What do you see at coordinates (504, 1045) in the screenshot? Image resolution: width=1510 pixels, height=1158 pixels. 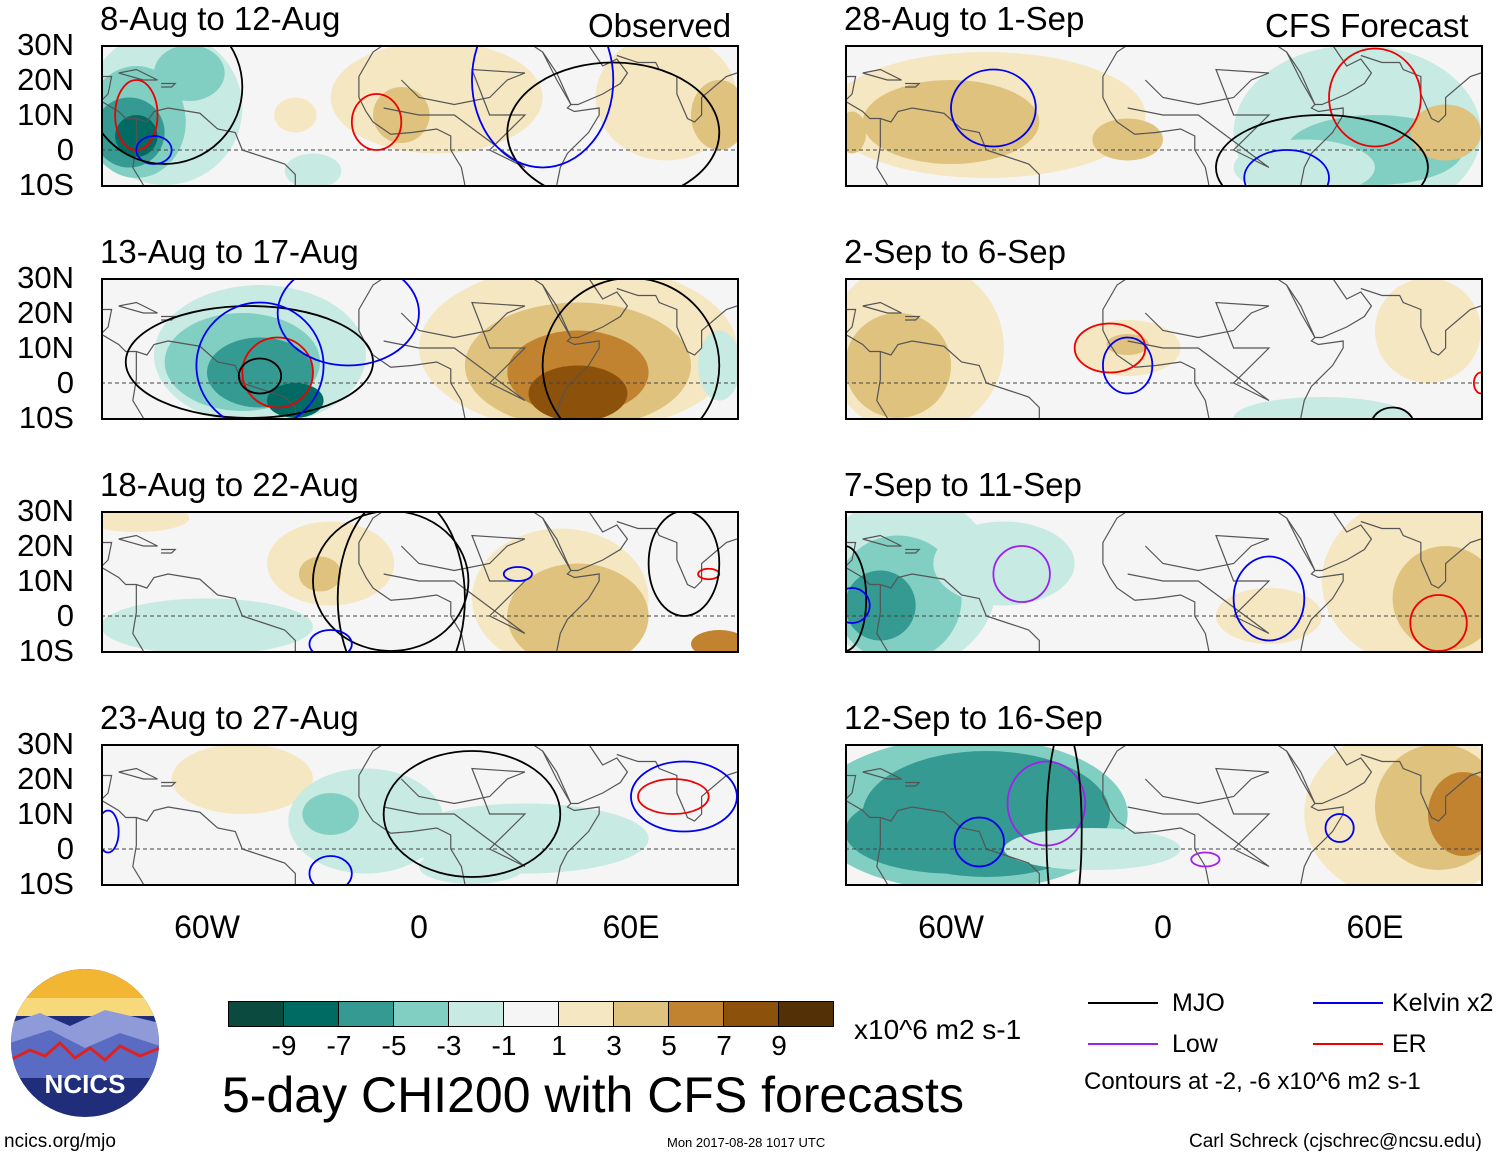 I see `colorbar-tick: -1` at bounding box center [504, 1045].